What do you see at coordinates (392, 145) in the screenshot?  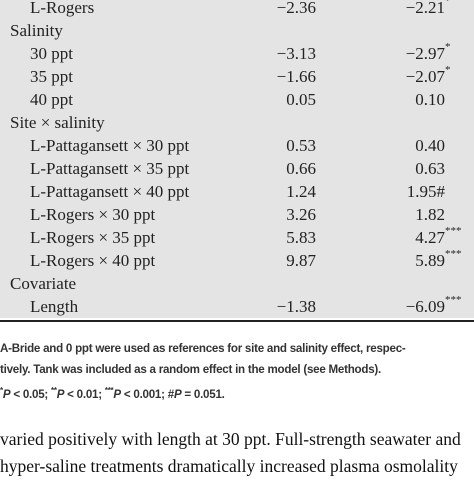 I see `cell-value: 0.40` at bounding box center [392, 145].